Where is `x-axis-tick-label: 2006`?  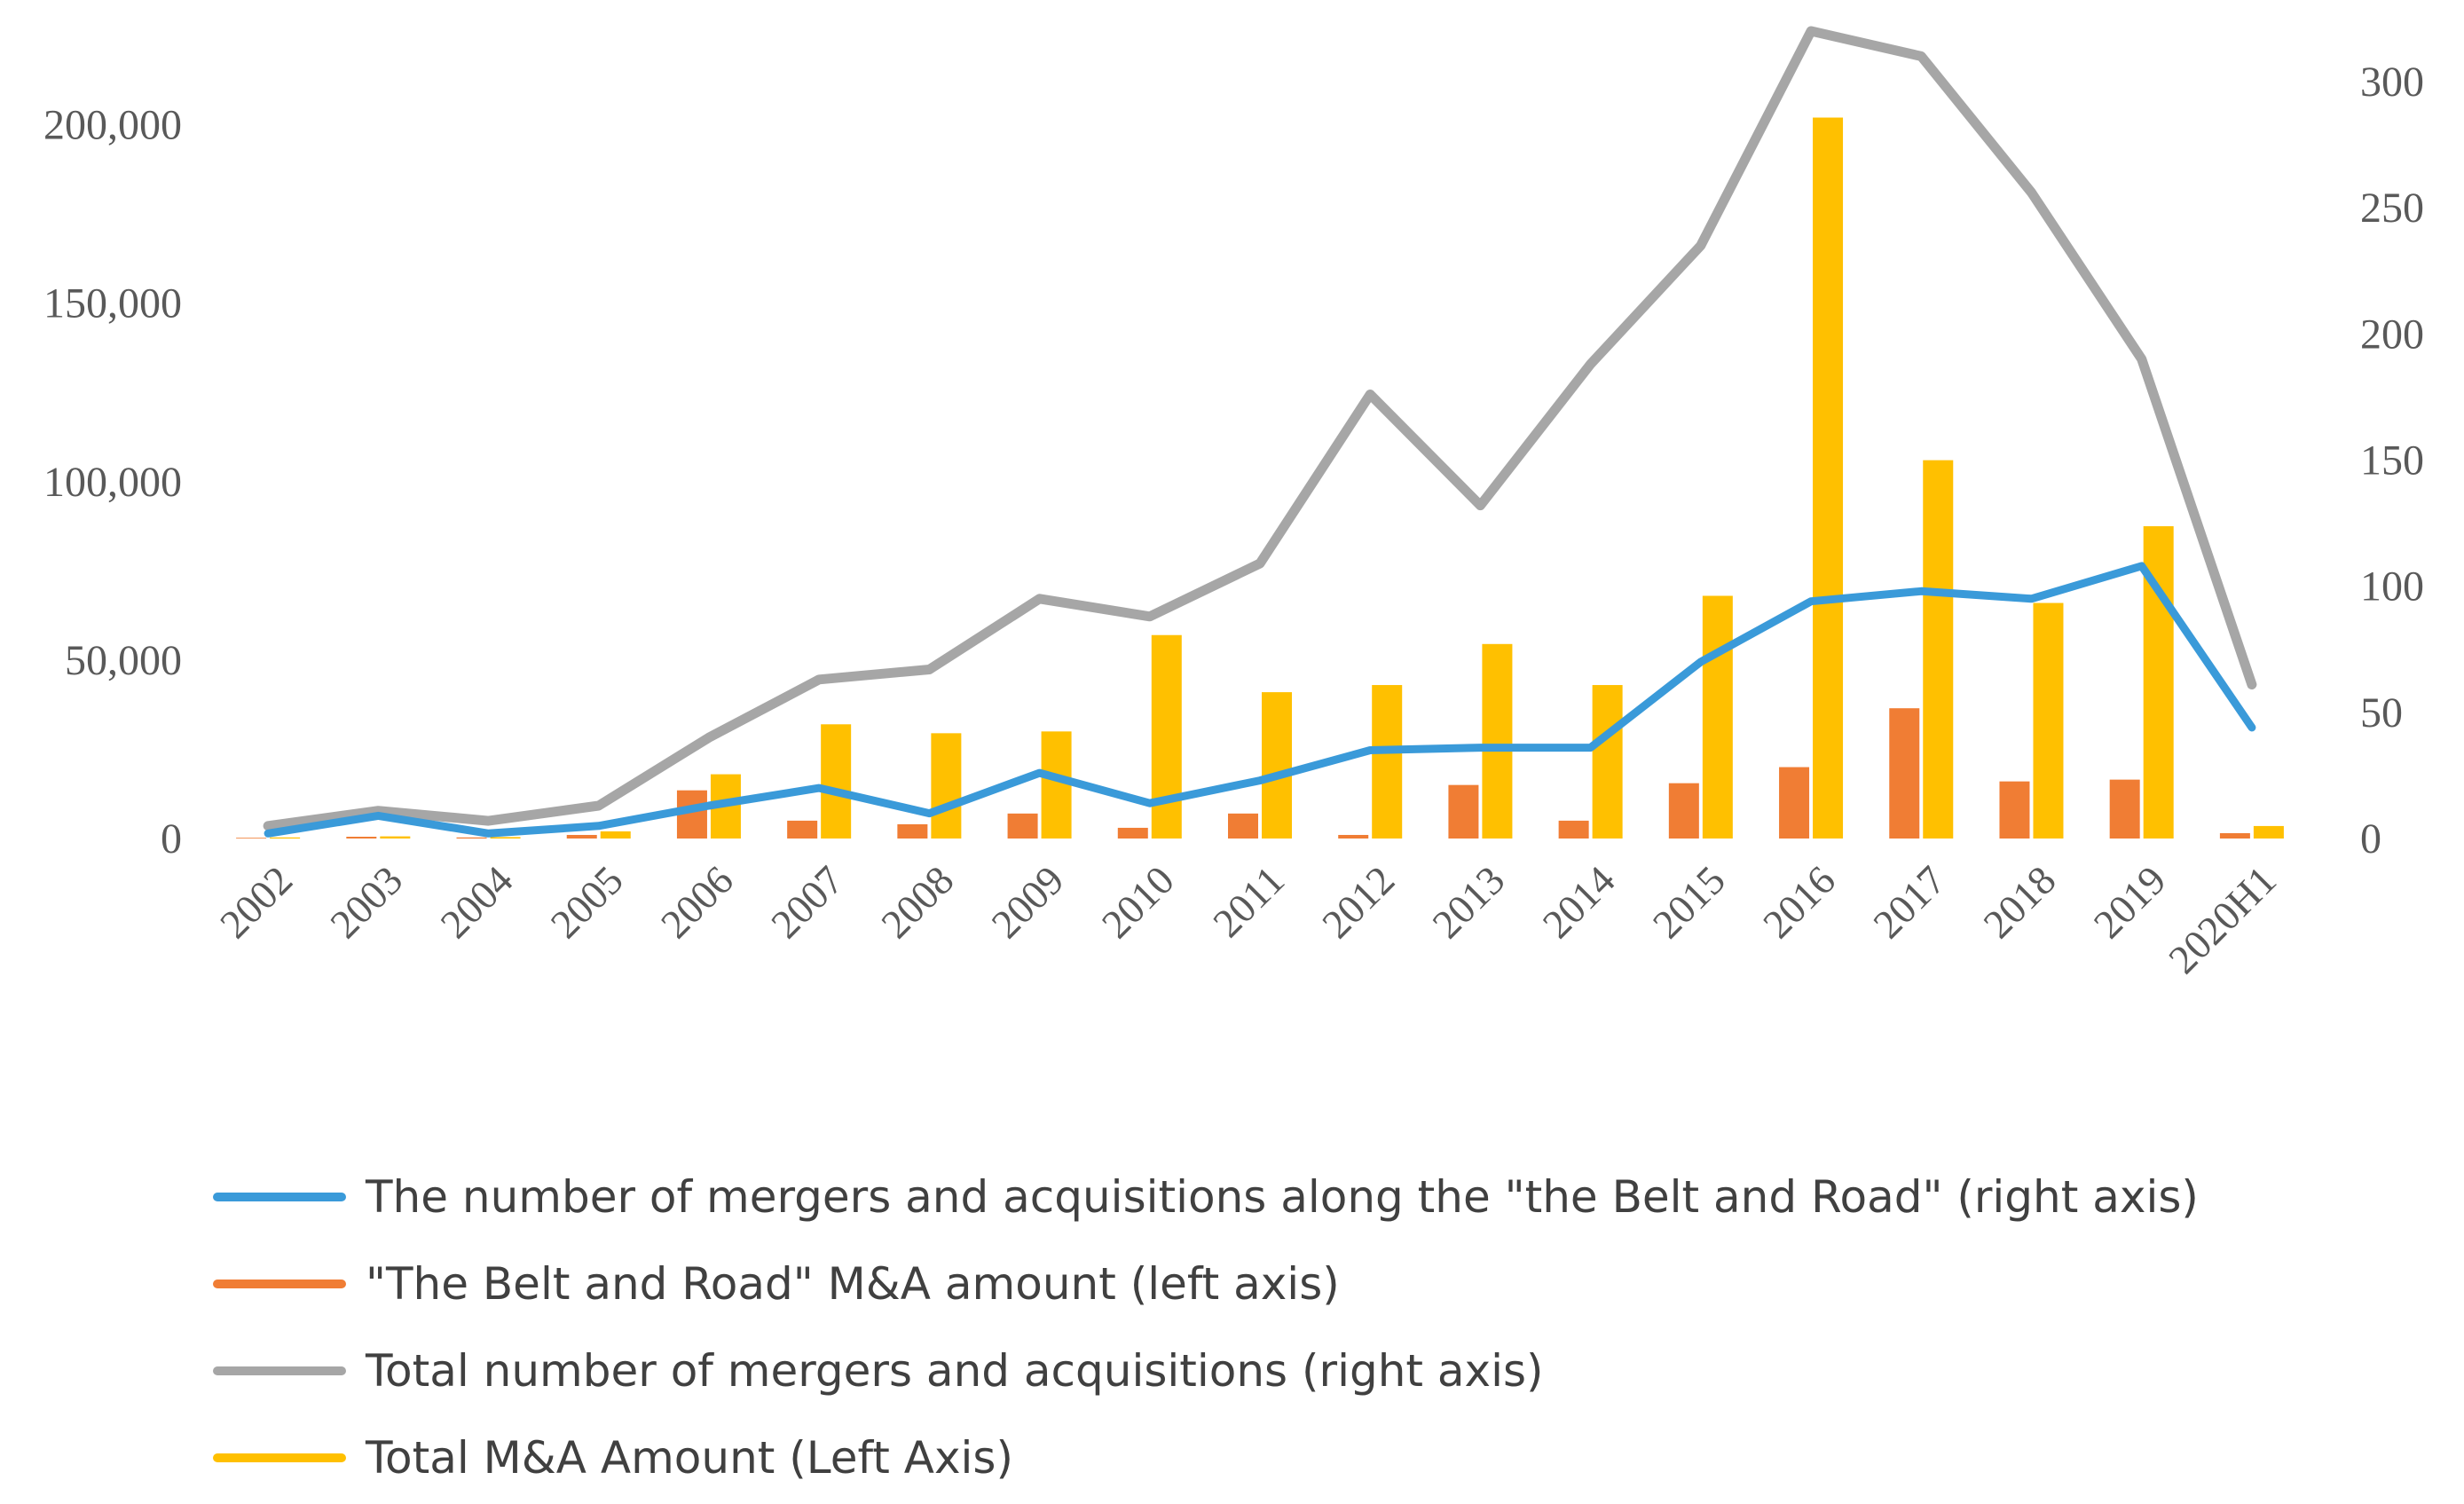 x-axis-tick-label: 2006 is located at coordinates (697, 902).